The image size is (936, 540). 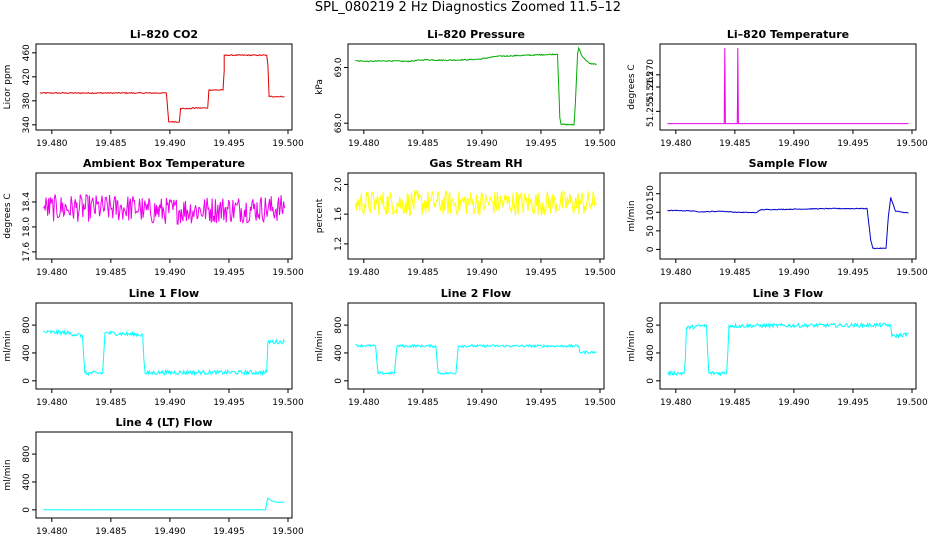 I want to click on y-tick-label: 17.6, so click(x=27, y=252).